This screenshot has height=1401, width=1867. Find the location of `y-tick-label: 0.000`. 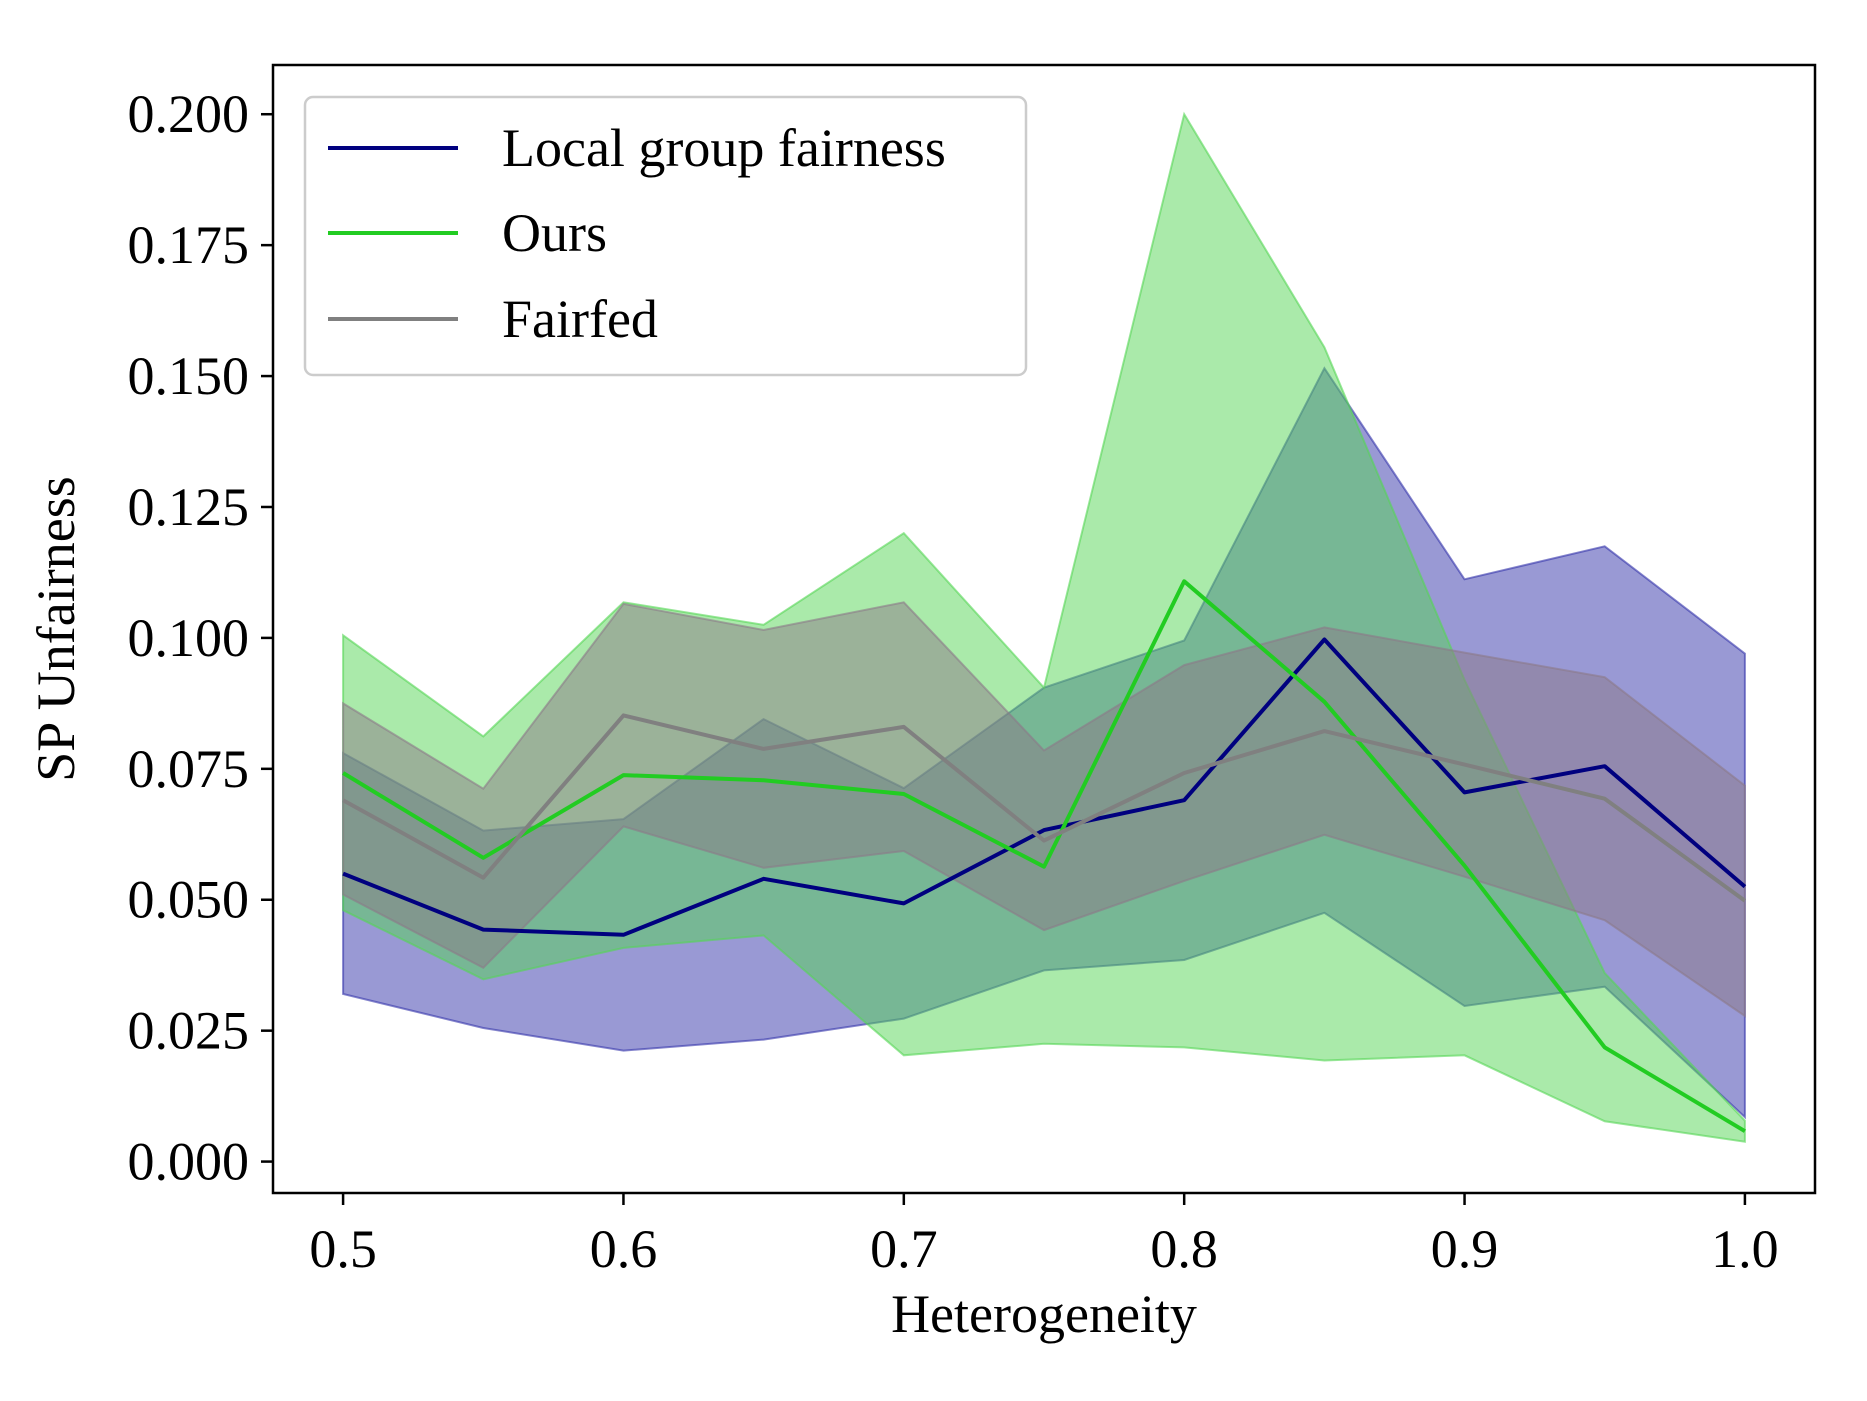

y-tick-label: 0.000 is located at coordinates (189, 1162).